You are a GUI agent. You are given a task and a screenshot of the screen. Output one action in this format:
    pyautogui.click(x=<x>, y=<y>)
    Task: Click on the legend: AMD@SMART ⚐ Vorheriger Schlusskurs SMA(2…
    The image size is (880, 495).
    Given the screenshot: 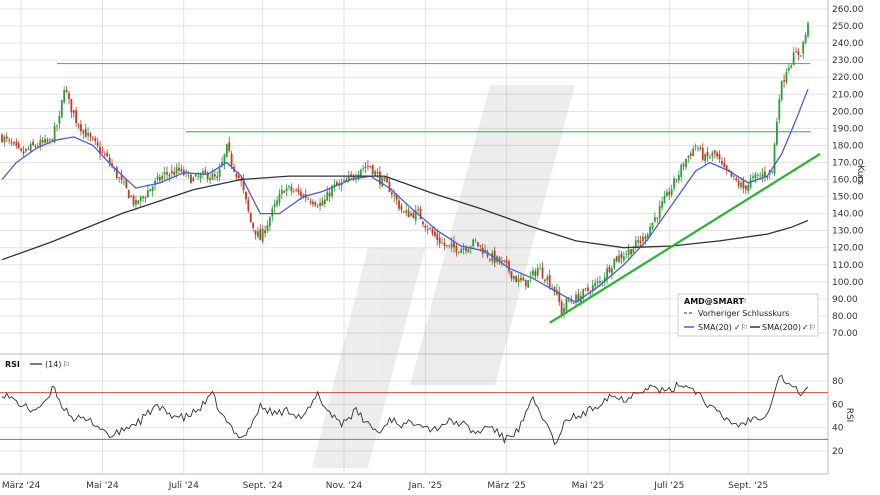 What is the action you would take?
    pyautogui.click(x=748, y=315)
    